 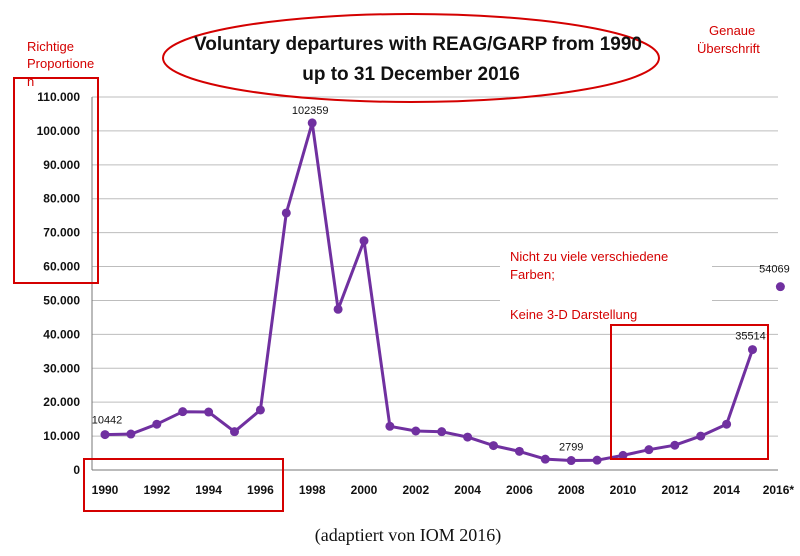 What do you see at coordinates (312, 490) in the screenshot?
I see `x-tick-label: 1998` at bounding box center [312, 490].